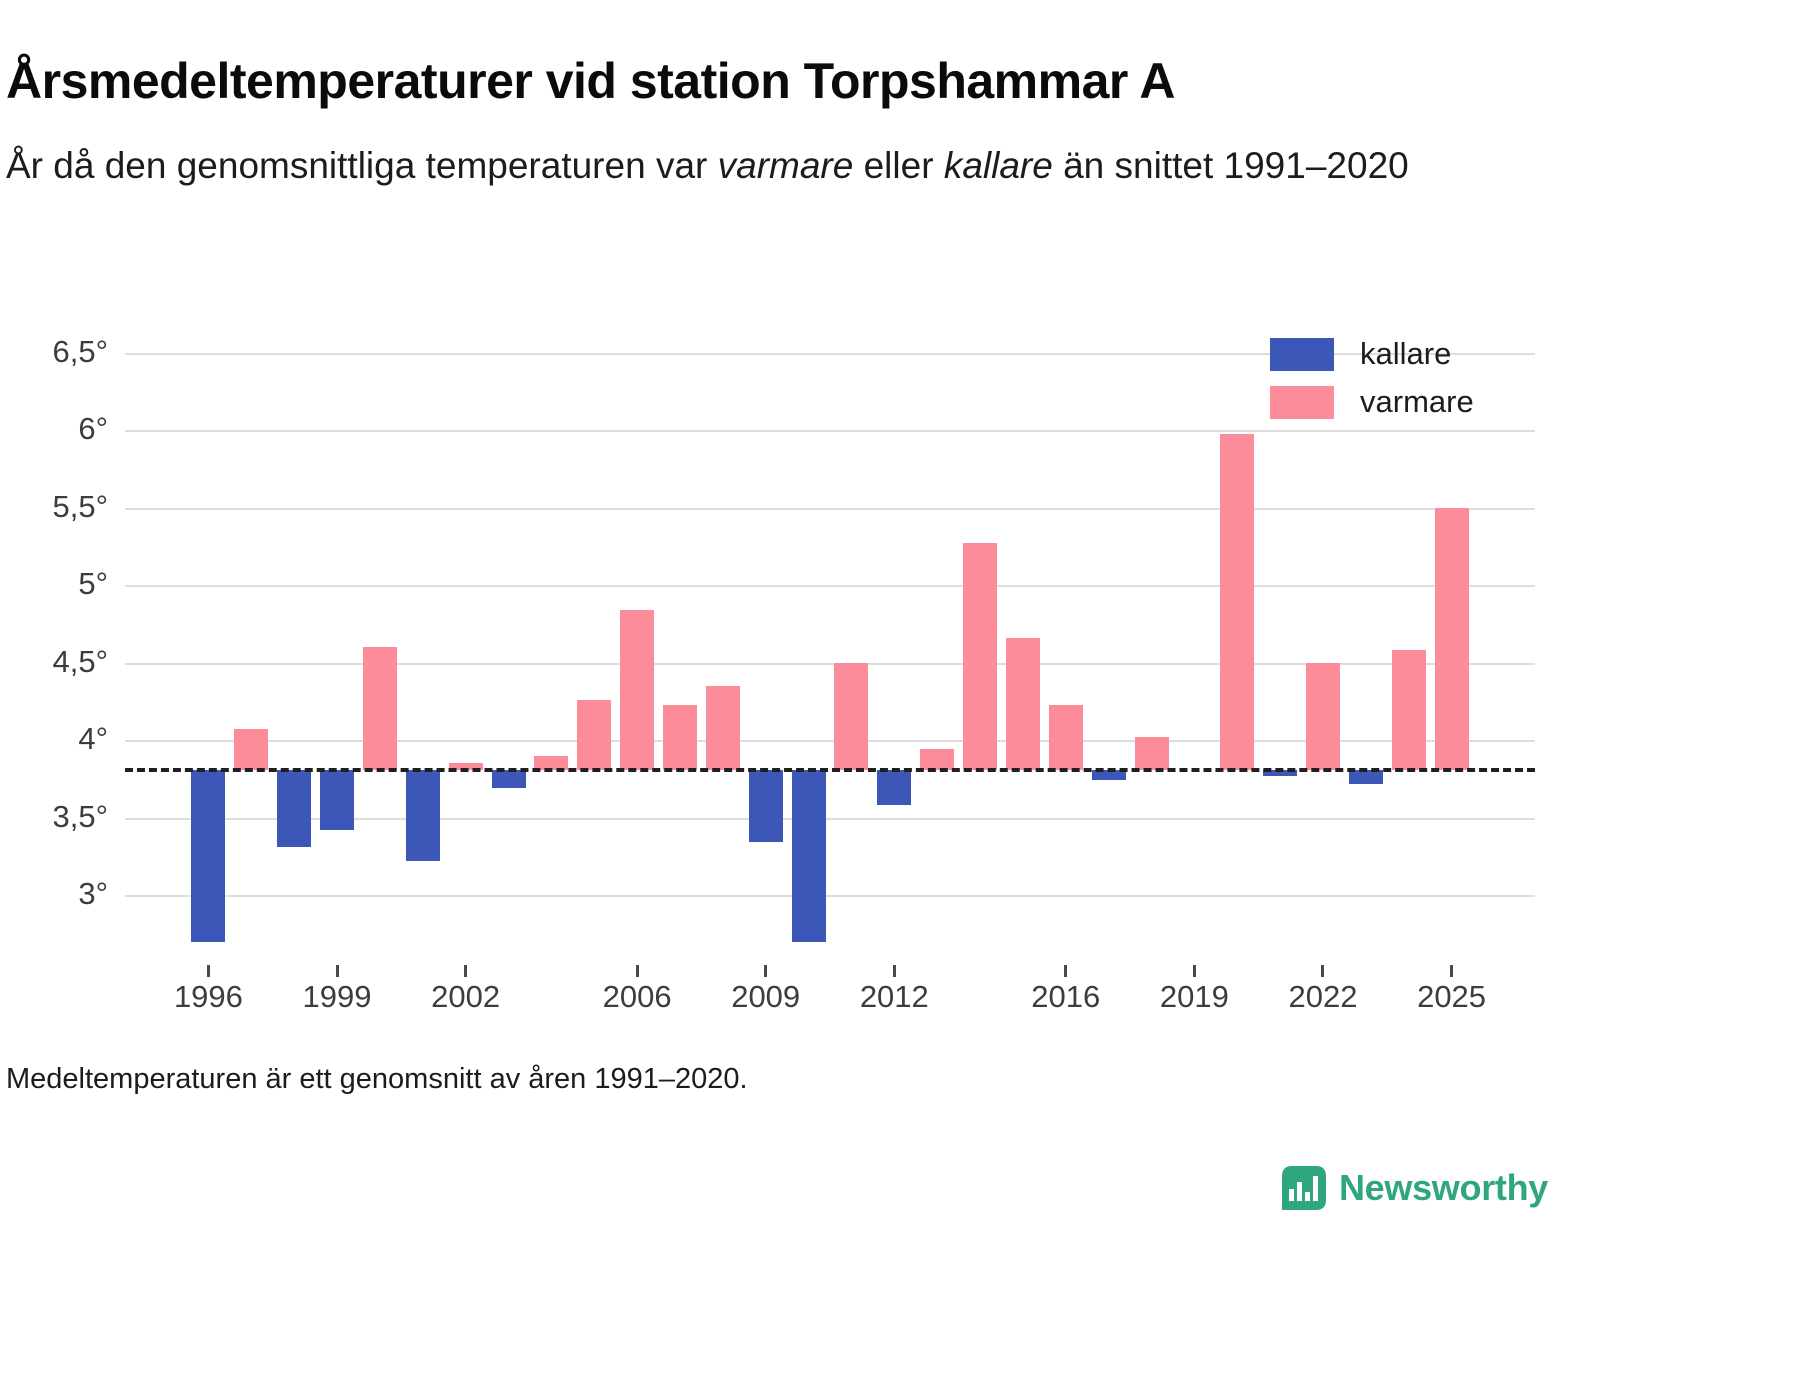 This screenshot has width=1800, height=1400. What do you see at coordinates (551, 762) in the screenshot?
I see `bar-2004` at bounding box center [551, 762].